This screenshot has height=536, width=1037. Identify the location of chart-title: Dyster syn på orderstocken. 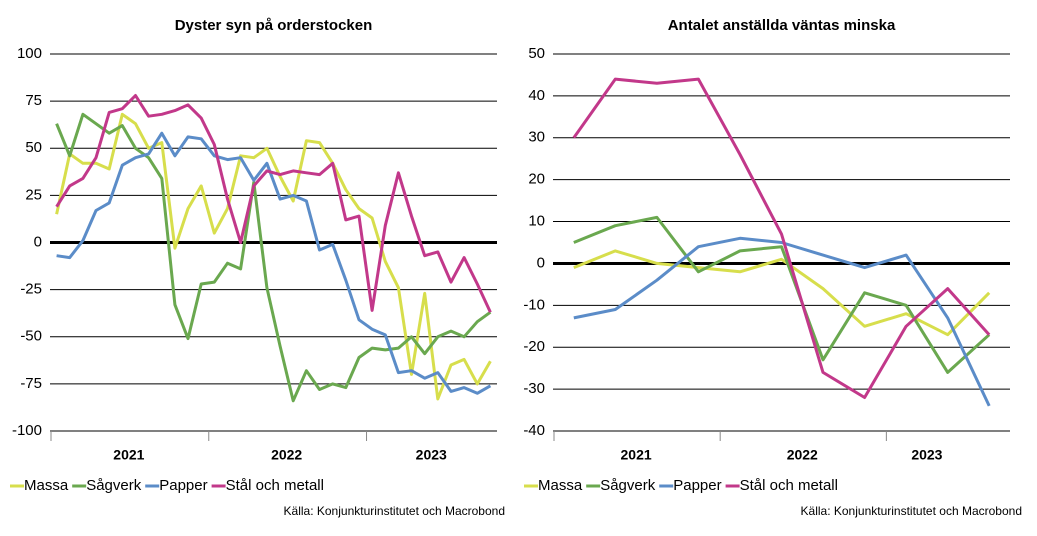
(274, 25).